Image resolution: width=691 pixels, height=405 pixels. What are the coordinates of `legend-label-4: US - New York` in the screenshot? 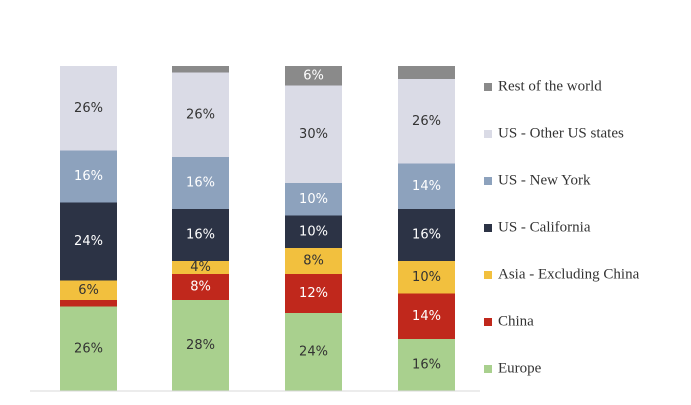 It's located at (544, 180).